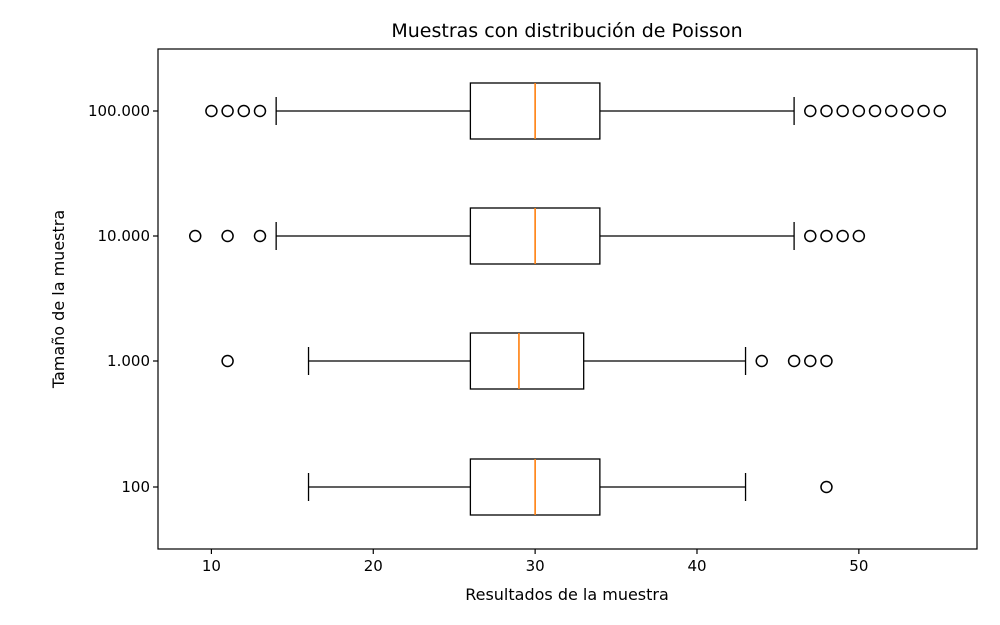 Image resolution: width=1000 pixels, height=625 pixels. What do you see at coordinates (696, 566) in the screenshot?
I see `x-tick-label-40: 40` at bounding box center [696, 566].